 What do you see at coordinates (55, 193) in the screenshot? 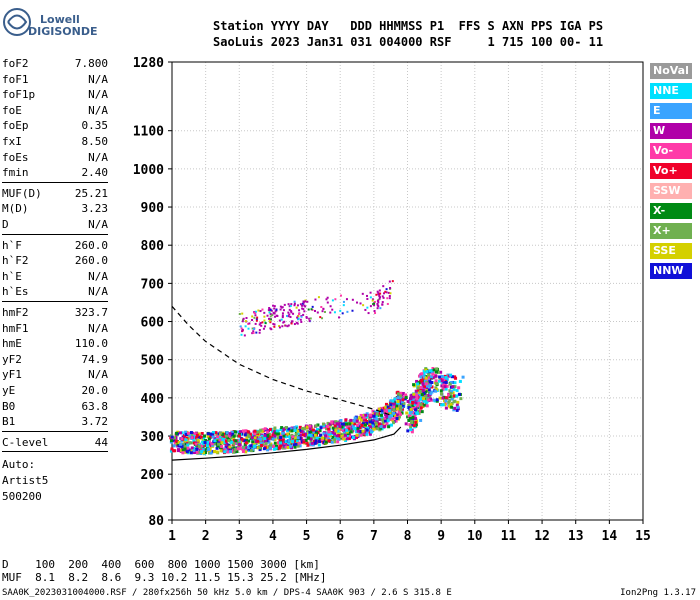
I see `param-row: MUF(D) 25.21` at bounding box center [55, 193].